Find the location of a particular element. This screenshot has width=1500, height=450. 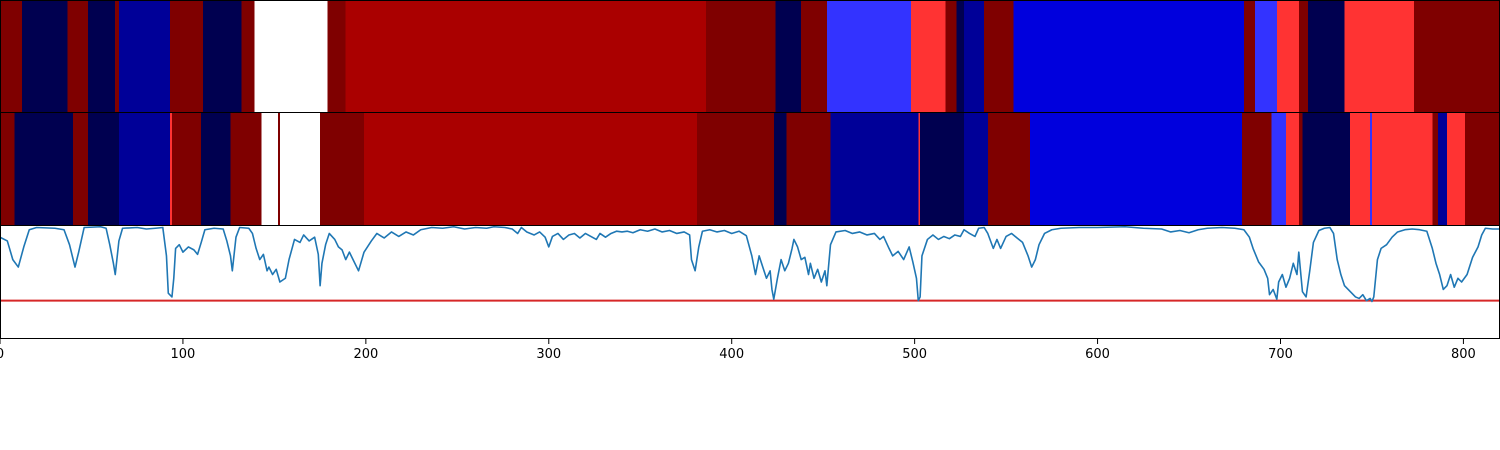

x-axis: 0 100 200 300 400 500 600 700 800 is located at coordinates (738, 350).